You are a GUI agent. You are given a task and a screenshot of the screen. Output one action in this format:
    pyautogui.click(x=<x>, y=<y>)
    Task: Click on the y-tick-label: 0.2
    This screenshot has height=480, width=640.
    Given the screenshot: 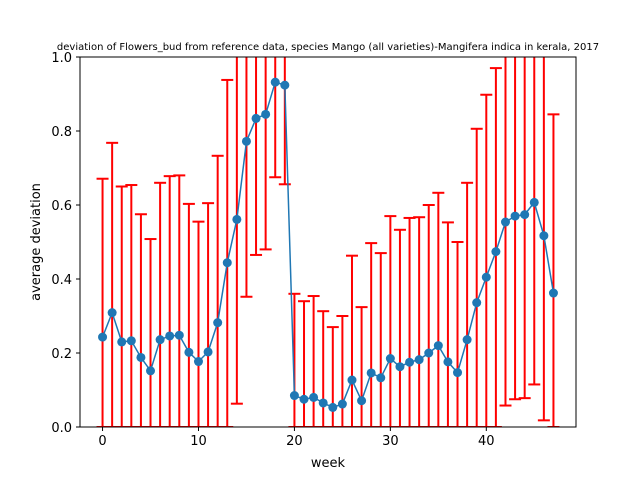 What is the action you would take?
    pyautogui.click(x=61, y=354)
    